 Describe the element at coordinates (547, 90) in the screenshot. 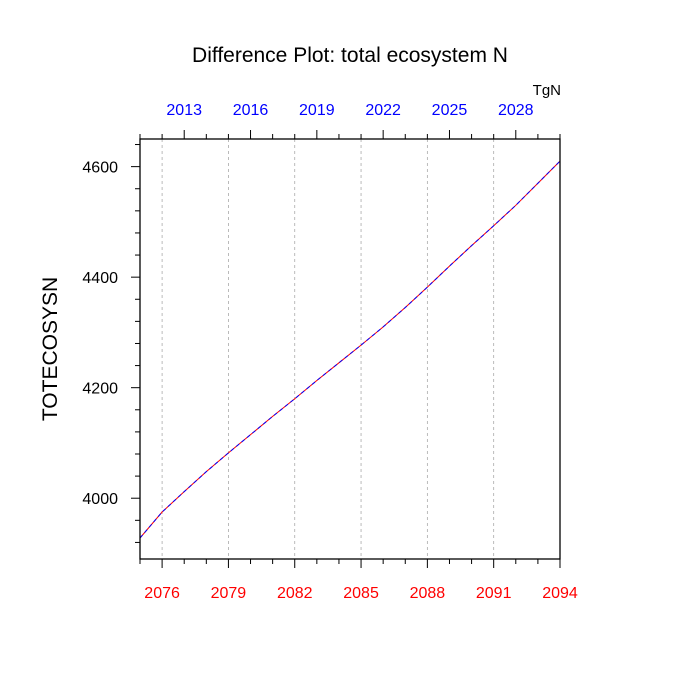

I see `units-label: TgN` at that location.